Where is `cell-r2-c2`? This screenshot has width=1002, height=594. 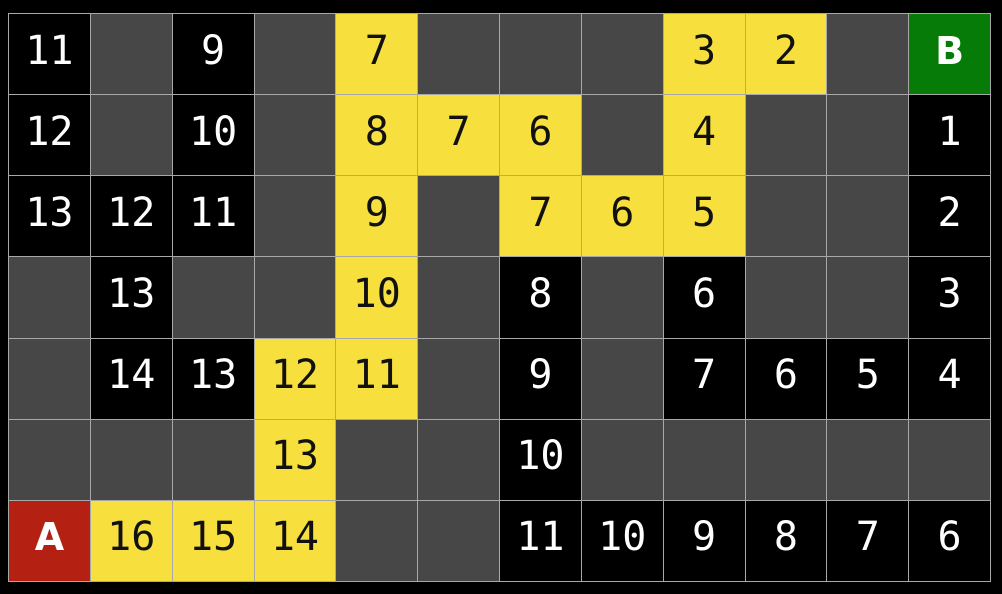
cell-r2-c2 is located at coordinates (131, 135).